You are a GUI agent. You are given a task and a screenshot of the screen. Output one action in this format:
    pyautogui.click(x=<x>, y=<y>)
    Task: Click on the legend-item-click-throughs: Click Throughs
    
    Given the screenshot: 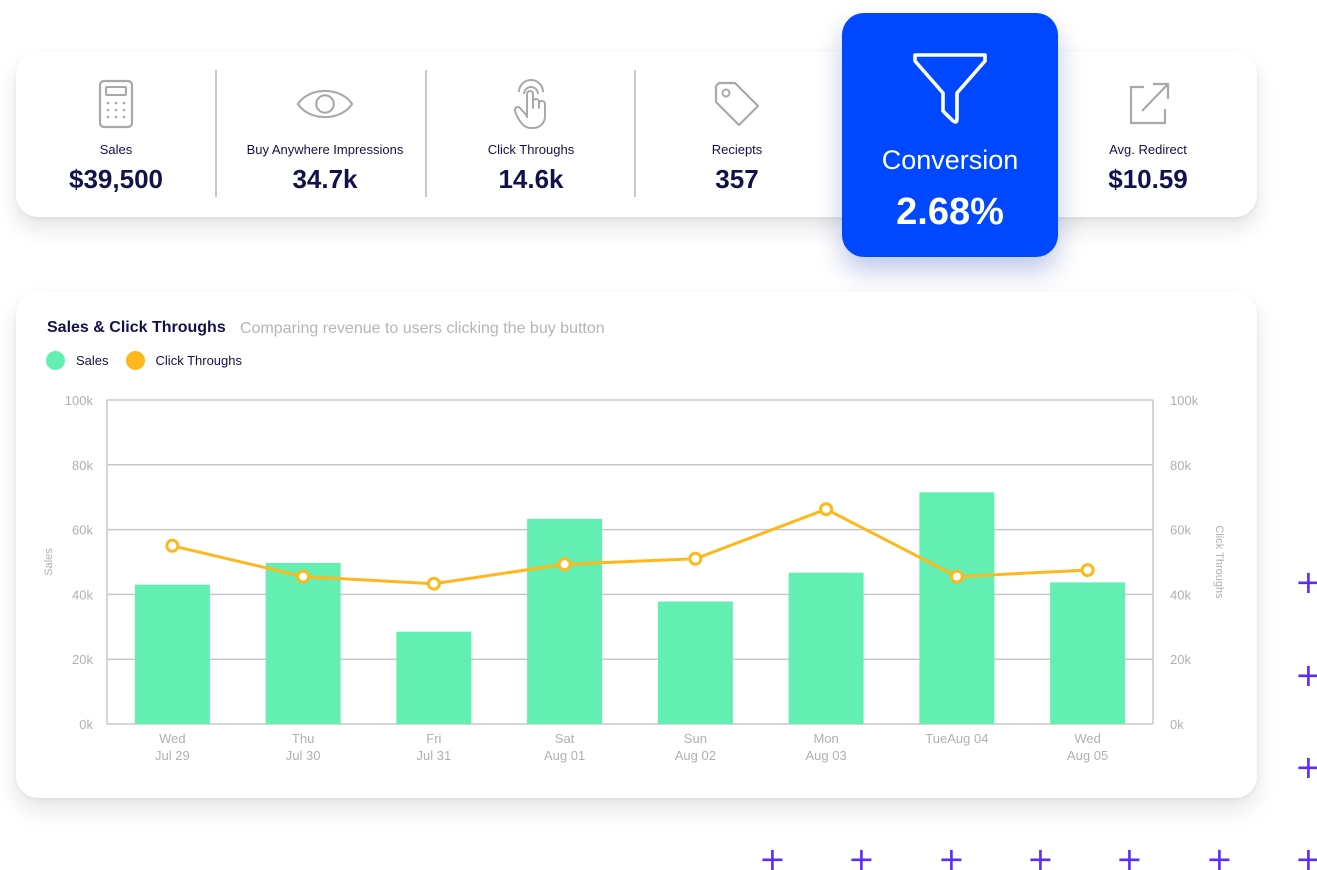 What is the action you would take?
    pyautogui.click(x=183, y=360)
    